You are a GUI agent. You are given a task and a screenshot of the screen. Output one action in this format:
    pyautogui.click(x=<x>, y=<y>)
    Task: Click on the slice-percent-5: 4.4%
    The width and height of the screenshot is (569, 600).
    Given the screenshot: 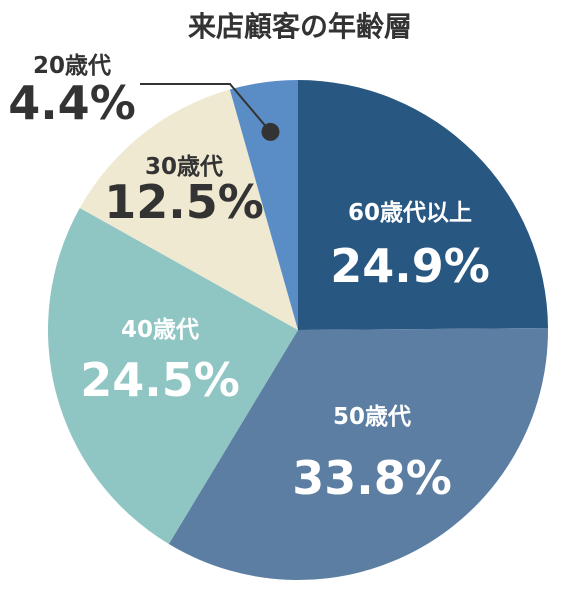 What is the action you would take?
    pyautogui.click(x=72, y=103)
    